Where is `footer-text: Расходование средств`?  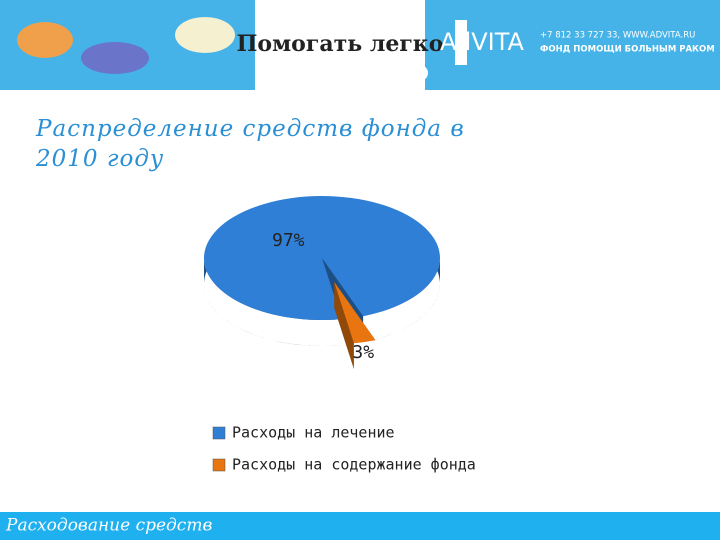
footer-text: Расходование средств is located at coordinates (108, 526).